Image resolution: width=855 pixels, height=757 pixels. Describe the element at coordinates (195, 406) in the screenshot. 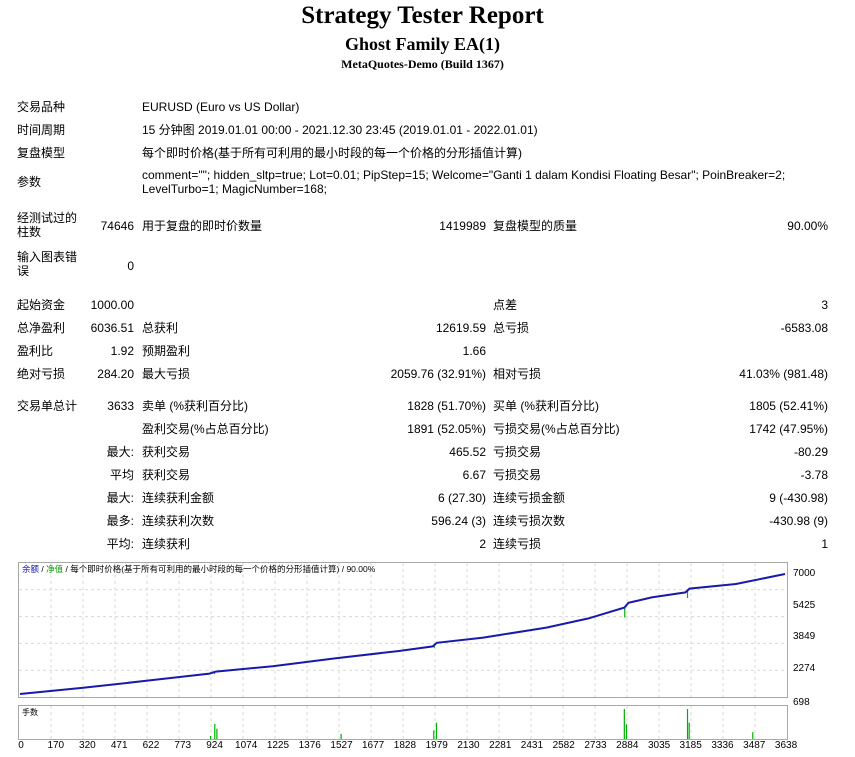

I see `short-positions-label: 卖单 (%获利百分比)` at that location.